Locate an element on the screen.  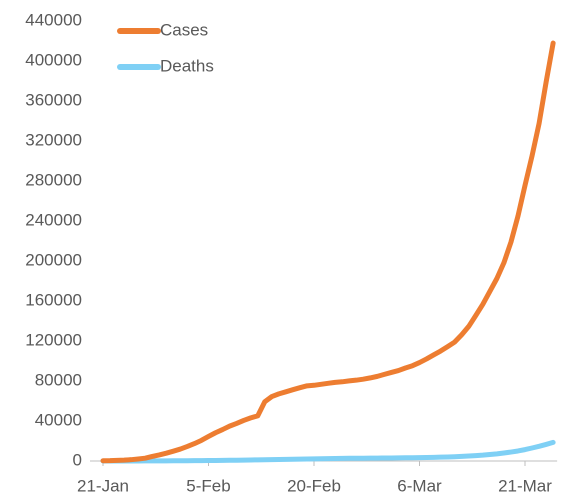
x-tick-label: 21-Mar is located at coordinates (525, 485).